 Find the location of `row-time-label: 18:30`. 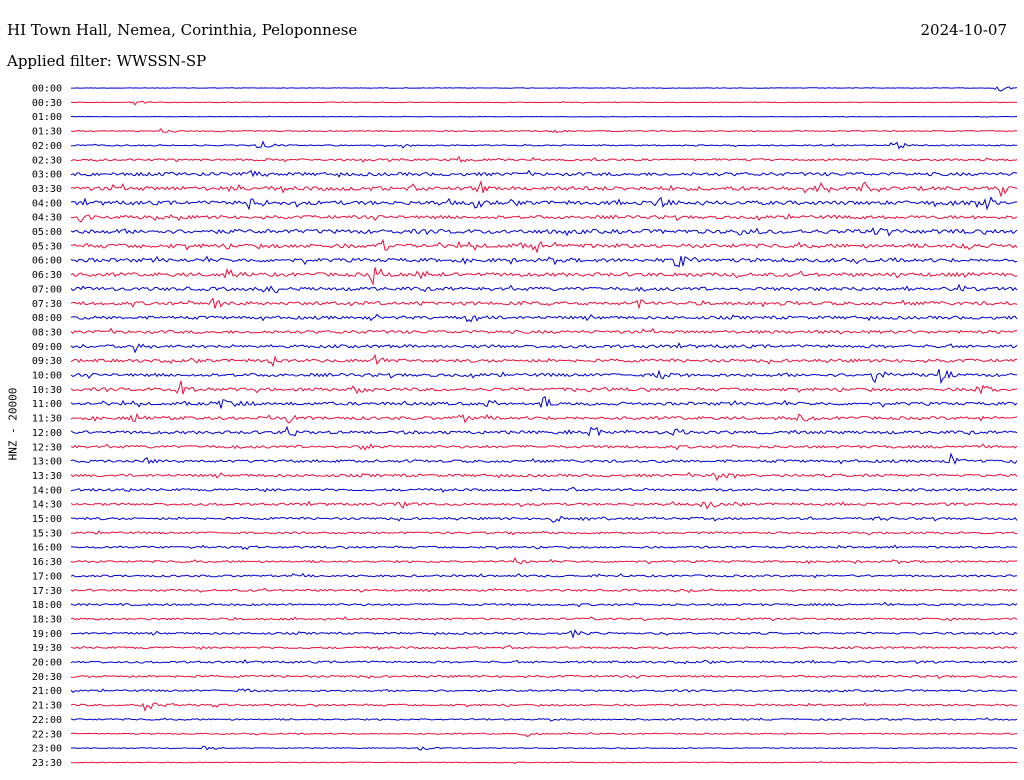

row-time-label: 18:30 is located at coordinates (47, 619).